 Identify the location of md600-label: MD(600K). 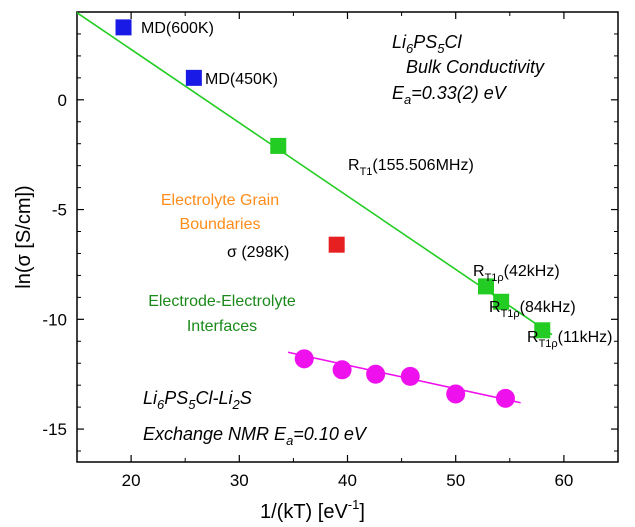
(177, 28).